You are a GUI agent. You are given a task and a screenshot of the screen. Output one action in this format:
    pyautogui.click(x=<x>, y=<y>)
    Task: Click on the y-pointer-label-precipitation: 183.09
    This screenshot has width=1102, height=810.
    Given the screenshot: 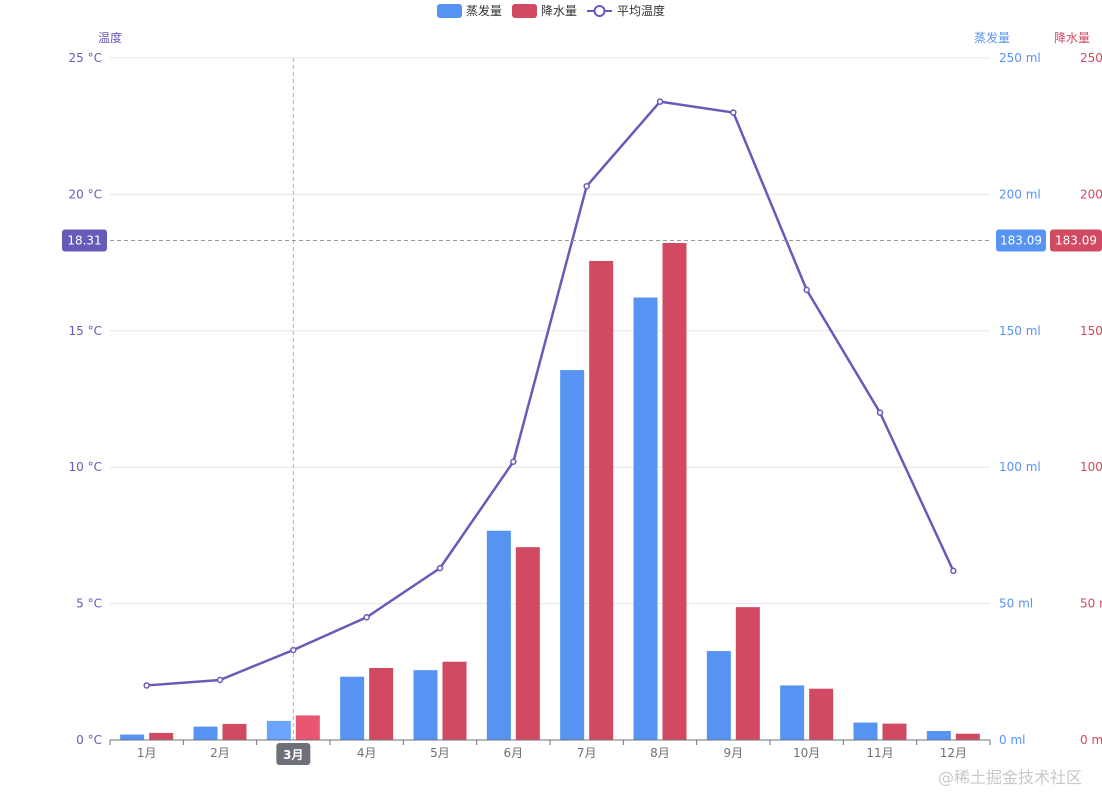 What is the action you would take?
    pyautogui.click(x=1076, y=241)
    